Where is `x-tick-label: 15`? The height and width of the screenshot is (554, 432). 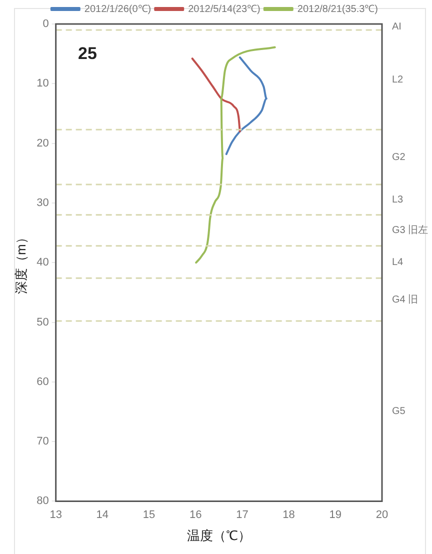
x-tick-label: 15 is located at coordinates (149, 514).